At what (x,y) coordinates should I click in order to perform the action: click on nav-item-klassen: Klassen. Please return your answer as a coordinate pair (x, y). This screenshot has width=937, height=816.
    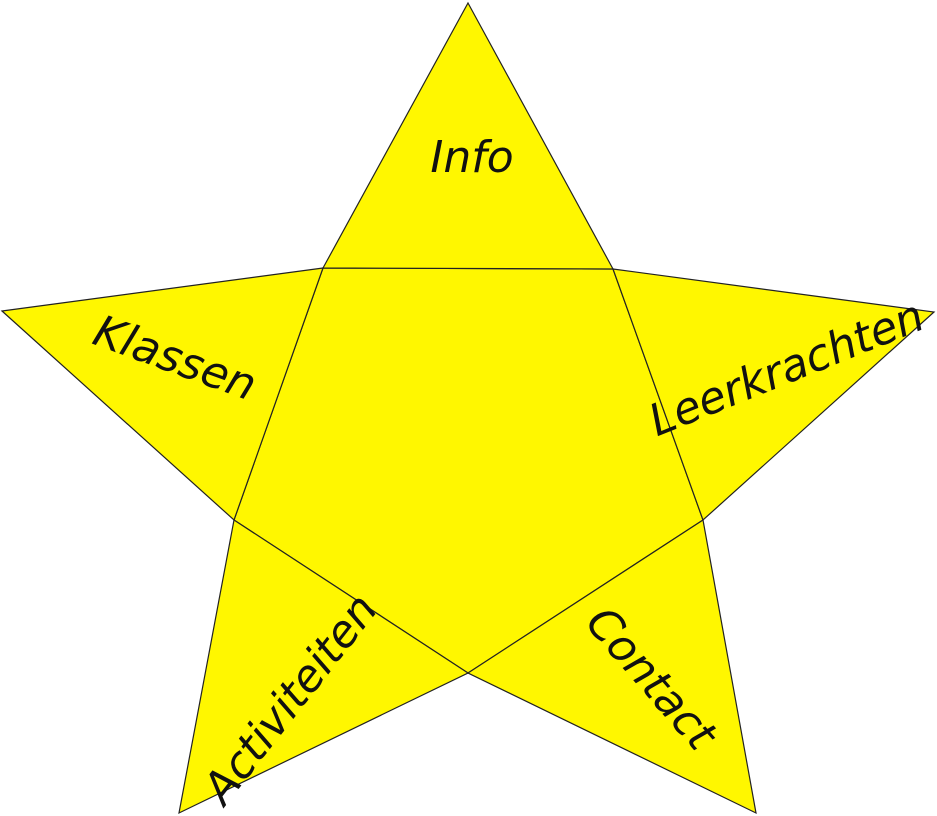
    Looking at the image, I should click on (162, 394).